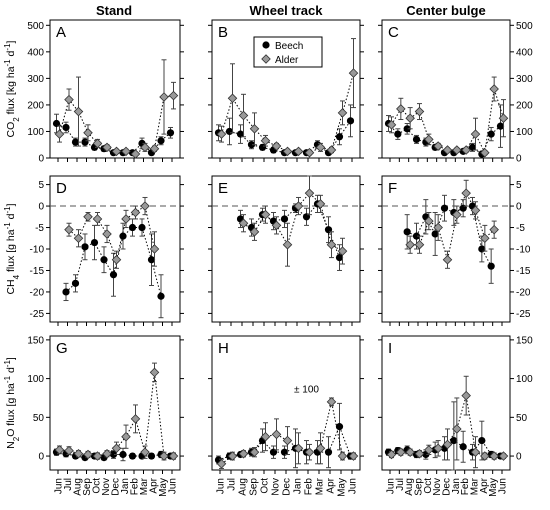 The height and width of the screenshot is (510, 550). What do you see at coordinates (524, 340) in the screenshot?
I see `y-tick-label: 150` at bounding box center [524, 340].